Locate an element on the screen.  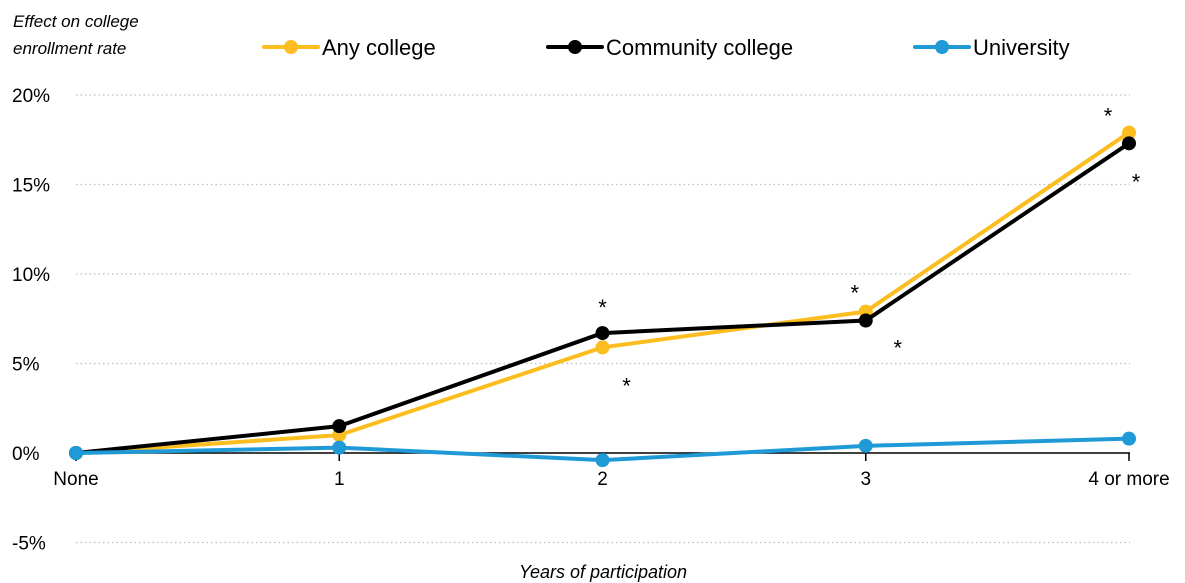
y-axis-title-line-2: enrollment rate is located at coordinates (69, 48).